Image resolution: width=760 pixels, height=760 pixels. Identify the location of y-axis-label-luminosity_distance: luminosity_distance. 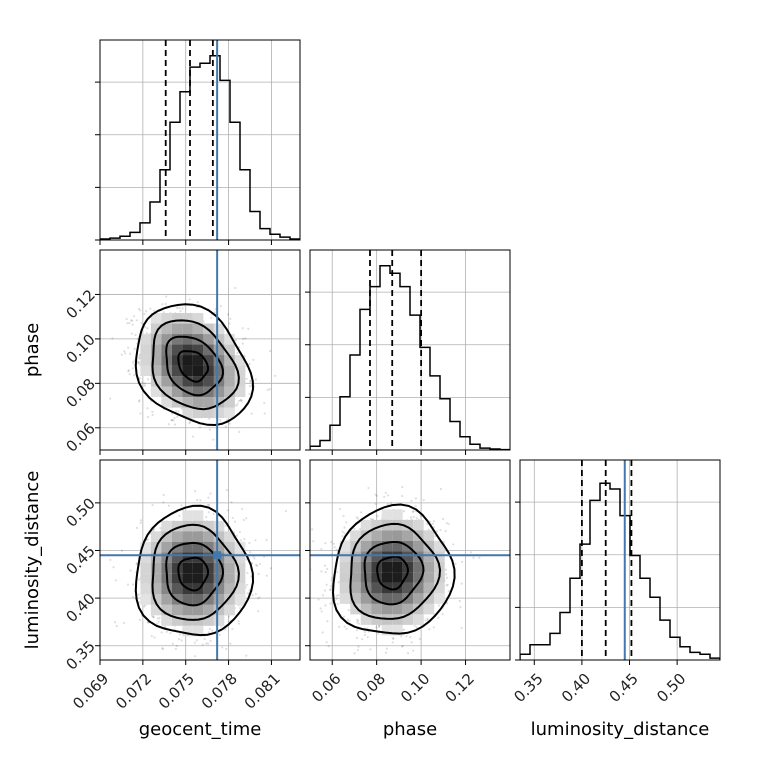
(32, 560).